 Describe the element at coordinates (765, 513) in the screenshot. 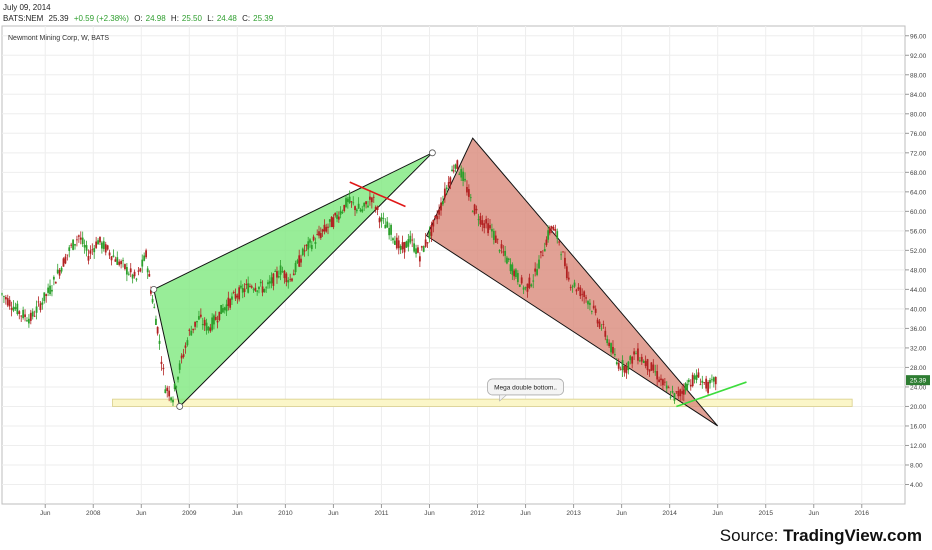

I see `x-tick-label: 2015` at that location.